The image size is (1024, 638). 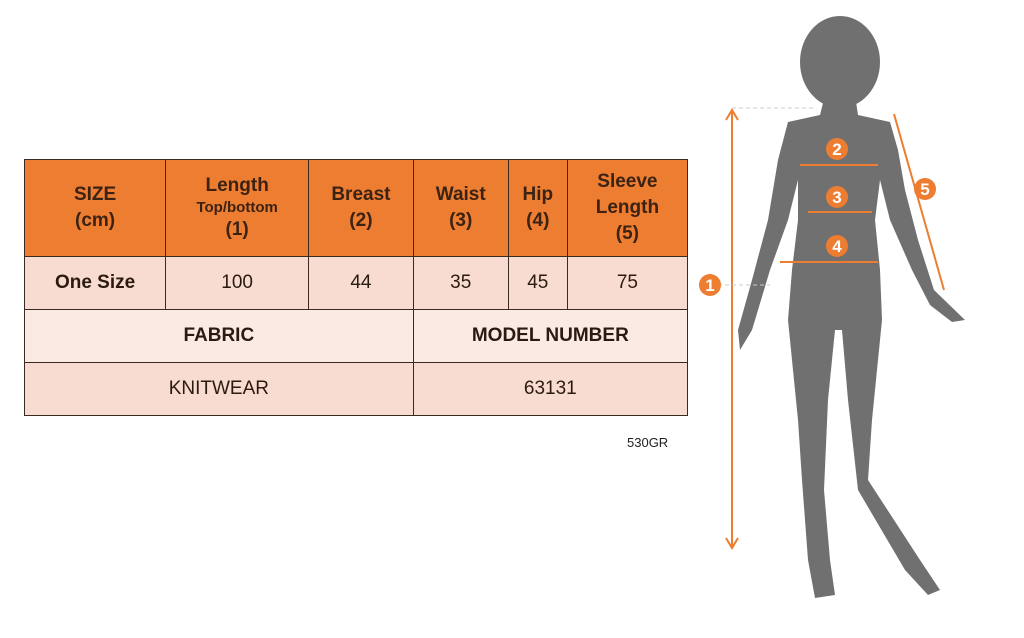 I want to click on model-number-label: MODEL NUMBER, so click(x=550, y=336).